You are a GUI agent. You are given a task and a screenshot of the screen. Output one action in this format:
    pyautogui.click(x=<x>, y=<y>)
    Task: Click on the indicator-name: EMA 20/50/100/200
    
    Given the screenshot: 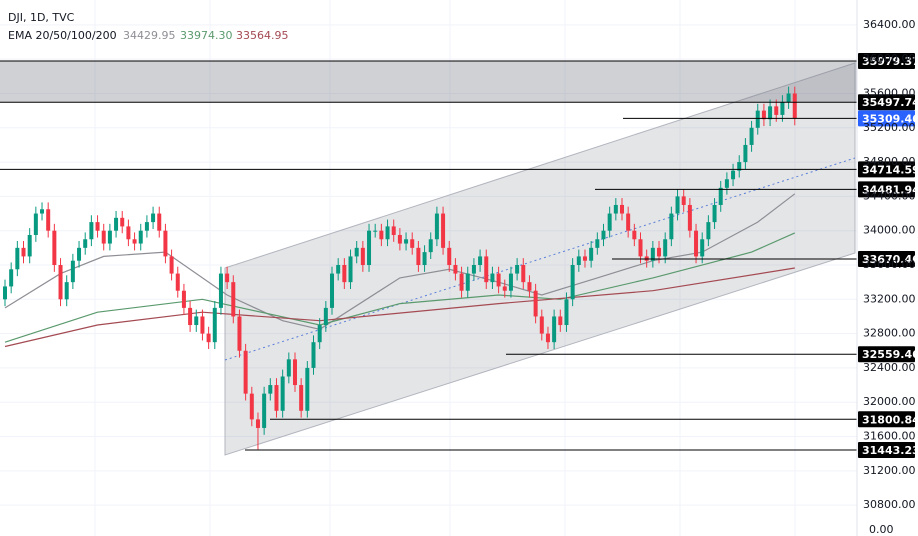 What is the action you would take?
    pyautogui.click(x=62, y=35)
    